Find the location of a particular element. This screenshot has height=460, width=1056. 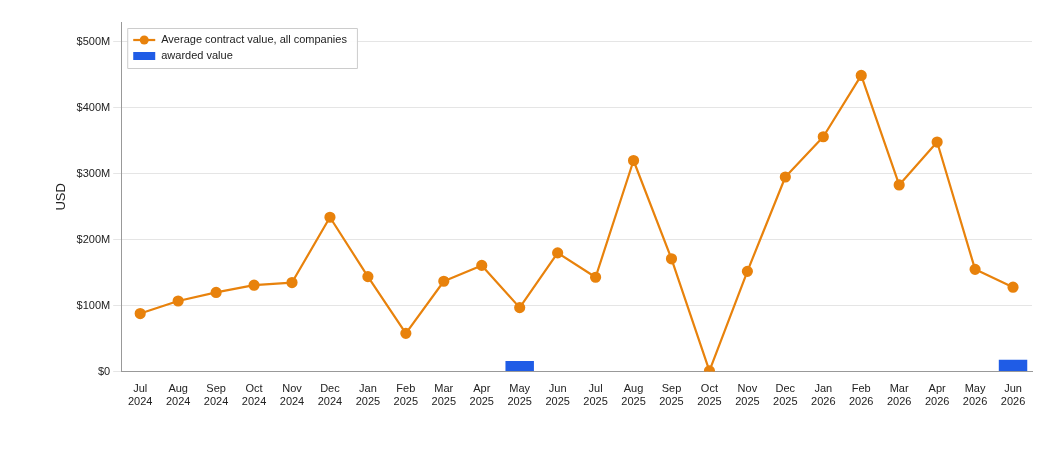

legend-label: awarded value is located at coordinates (197, 55).